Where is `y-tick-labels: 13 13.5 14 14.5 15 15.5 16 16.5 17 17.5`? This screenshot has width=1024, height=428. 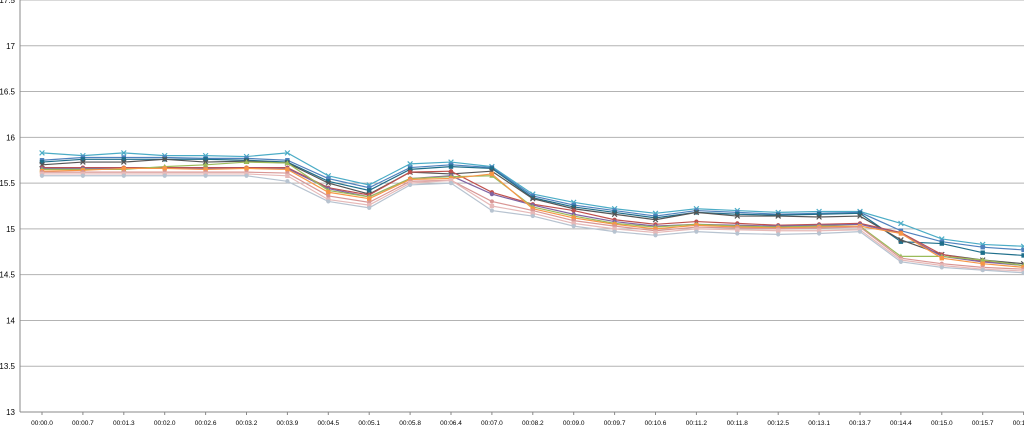 y-tick-labels: 13 13.5 14 14.5 15 15.5 16 16.5 17 17.5 is located at coordinates (8, 208).